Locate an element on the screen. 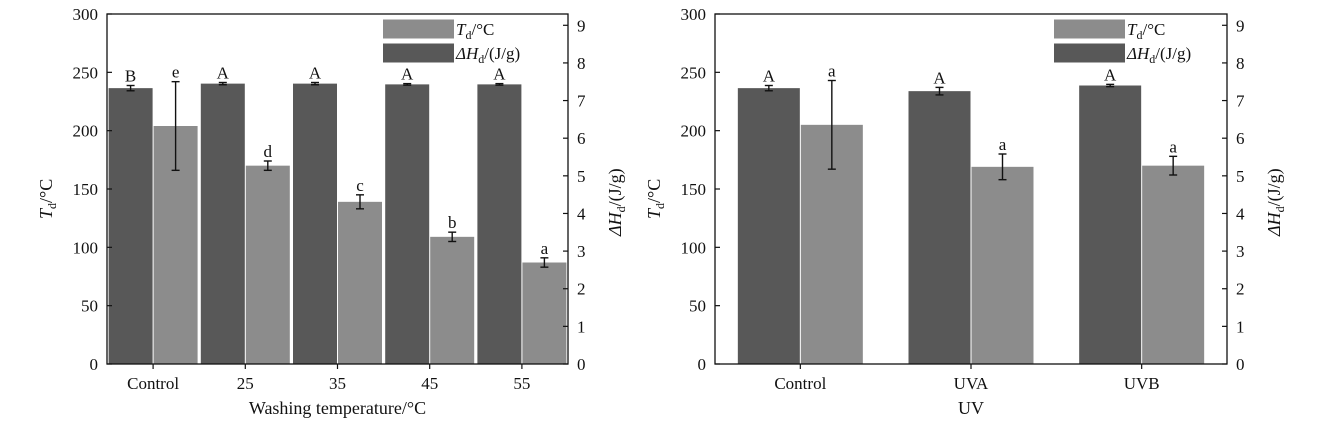  y-left-tick-label: 50 is located at coordinates (697, 306).